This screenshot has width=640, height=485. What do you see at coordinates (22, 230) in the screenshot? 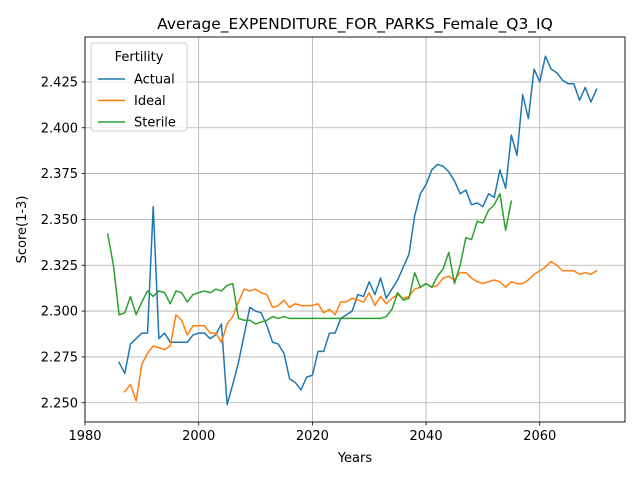
I see `y-axis-label: Score(1-3)` at bounding box center [22, 230].